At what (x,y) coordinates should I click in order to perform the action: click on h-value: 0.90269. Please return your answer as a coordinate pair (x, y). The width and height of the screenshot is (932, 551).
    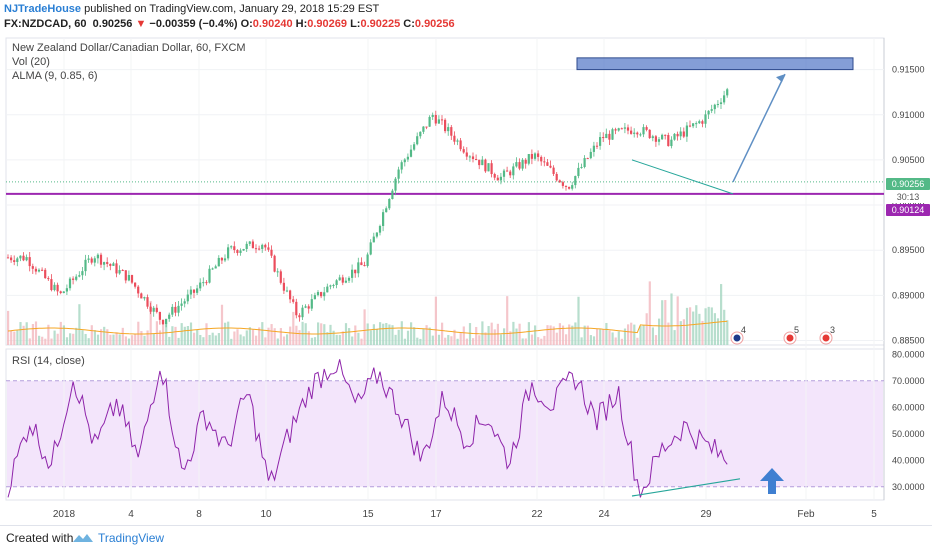
    Looking at the image, I should click on (327, 24).